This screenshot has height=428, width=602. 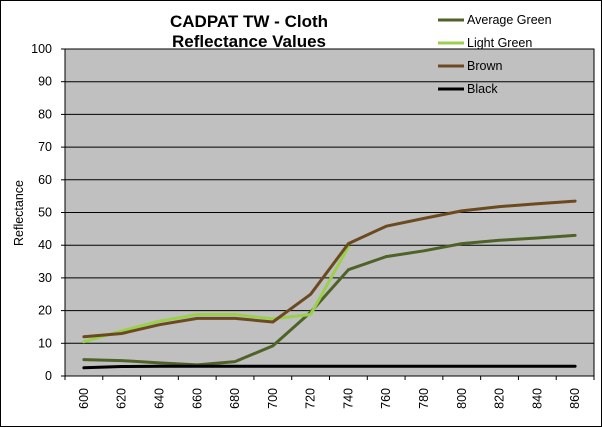 What do you see at coordinates (45, 82) in the screenshot?
I see `y-tick-label: 90` at bounding box center [45, 82].